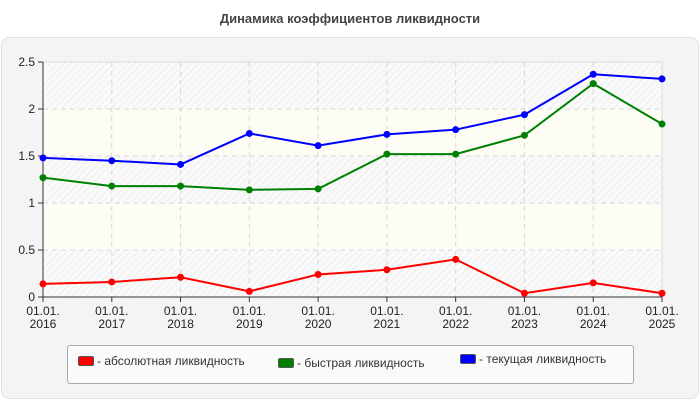 Image resolution: width=700 pixels, height=400 pixels. What do you see at coordinates (455, 317) in the screenshot?
I see `x-tick-label: 01.01. 2022` at bounding box center [455, 317].